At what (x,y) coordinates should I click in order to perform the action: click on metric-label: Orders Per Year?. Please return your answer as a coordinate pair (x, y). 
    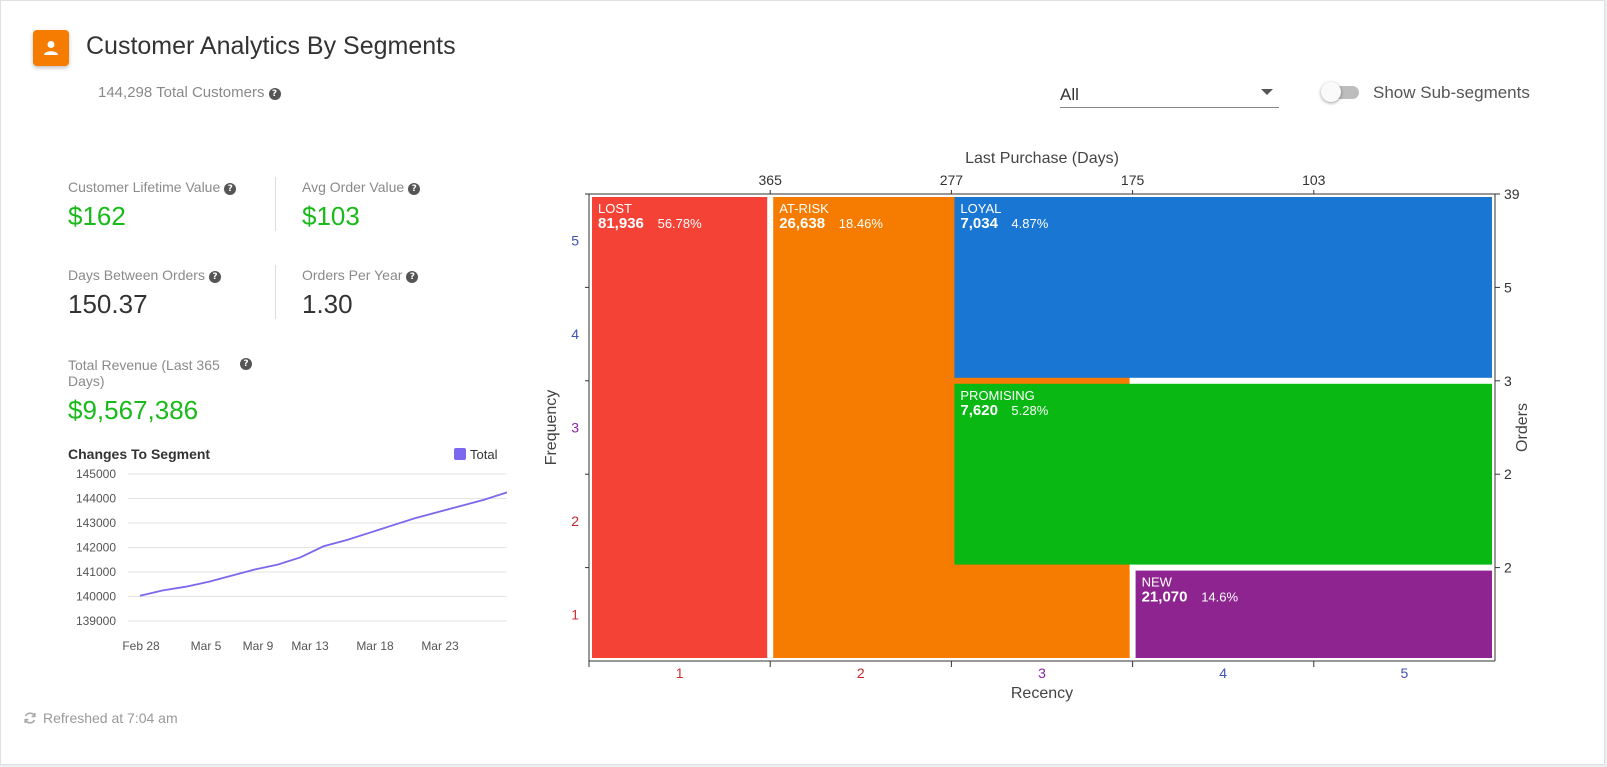
    Looking at the image, I should click on (360, 275).